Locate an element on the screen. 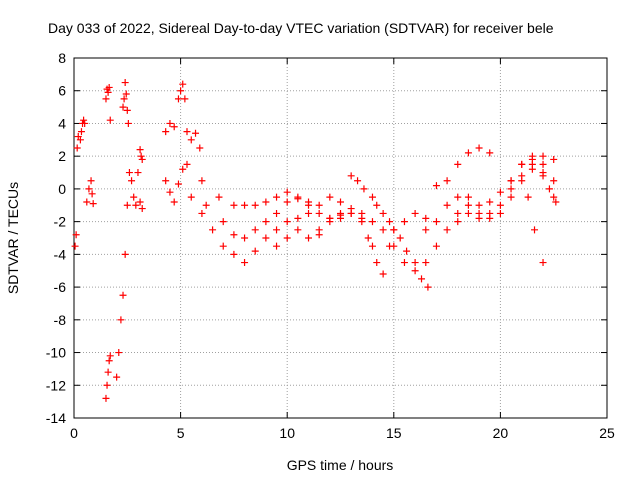 The width and height of the screenshot is (640, 480). series-track-L is located at coordinates (544, 185).